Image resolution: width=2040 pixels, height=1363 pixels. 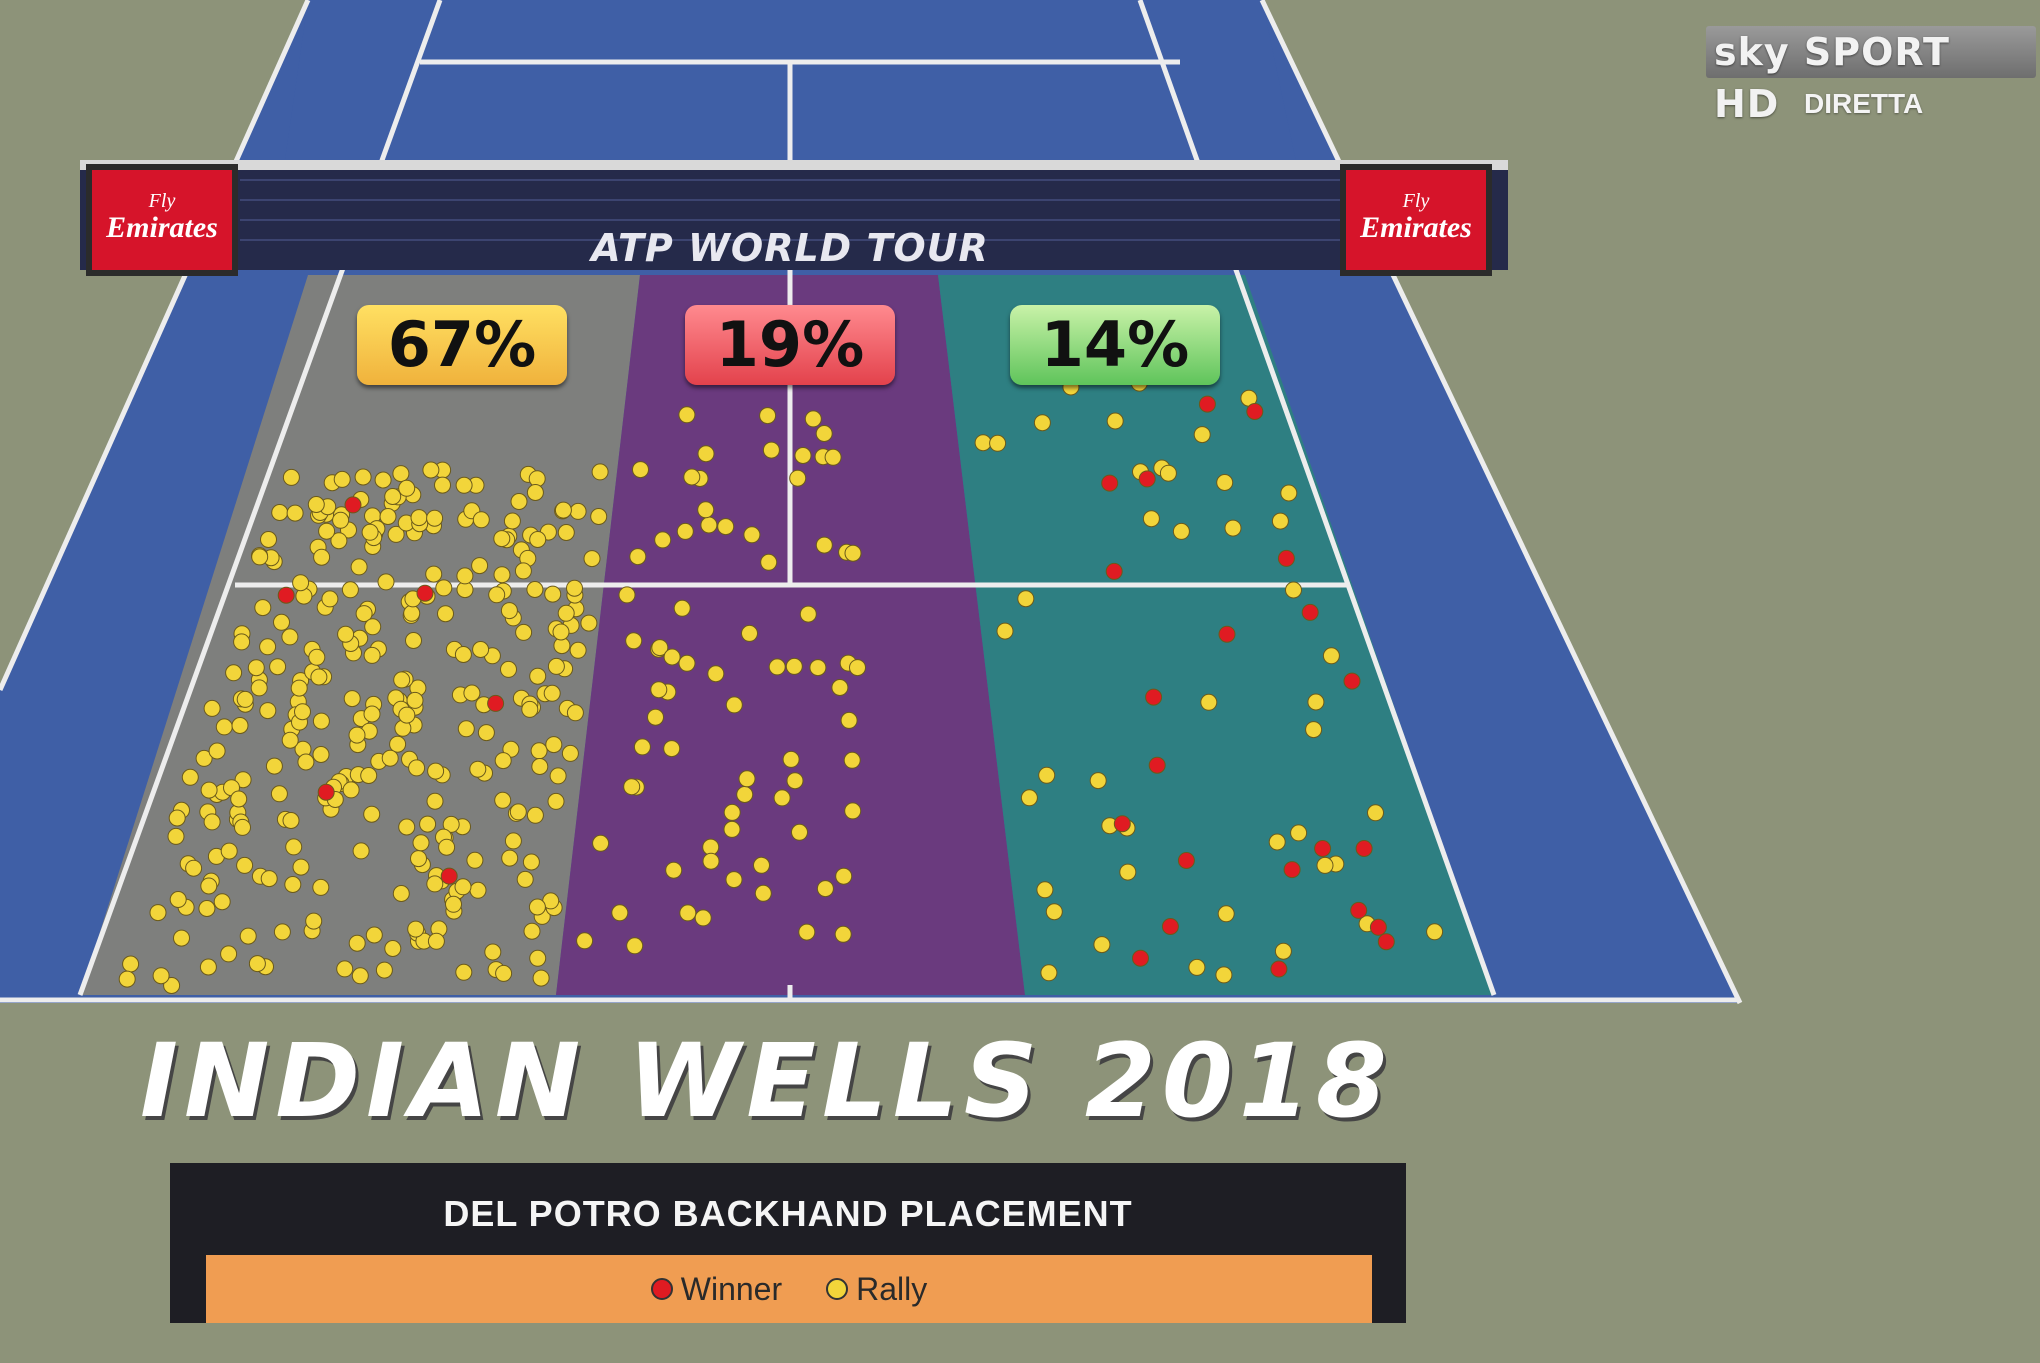 What do you see at coordinates (1871, 76) in the screenshot?
I see `broadcaster-logo: sky SPORT HD` at bounding box center [1871, 76].